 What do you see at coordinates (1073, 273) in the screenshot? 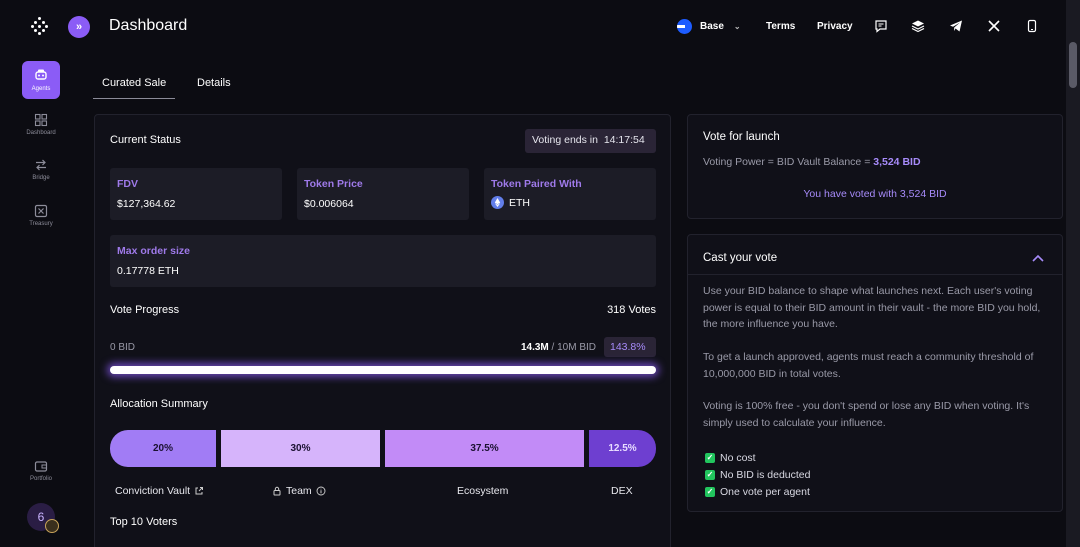
I see `scrollbar` at bounding box center [1073, 273].